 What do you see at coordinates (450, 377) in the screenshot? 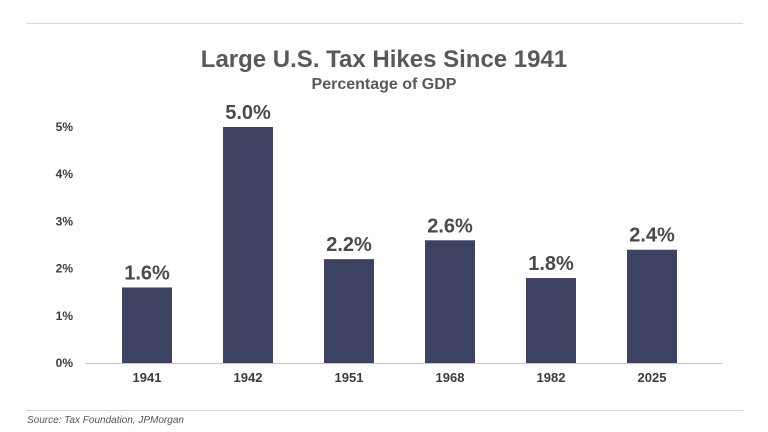
I see `x-tick-label: 1968` at bounding box center [450, 377].